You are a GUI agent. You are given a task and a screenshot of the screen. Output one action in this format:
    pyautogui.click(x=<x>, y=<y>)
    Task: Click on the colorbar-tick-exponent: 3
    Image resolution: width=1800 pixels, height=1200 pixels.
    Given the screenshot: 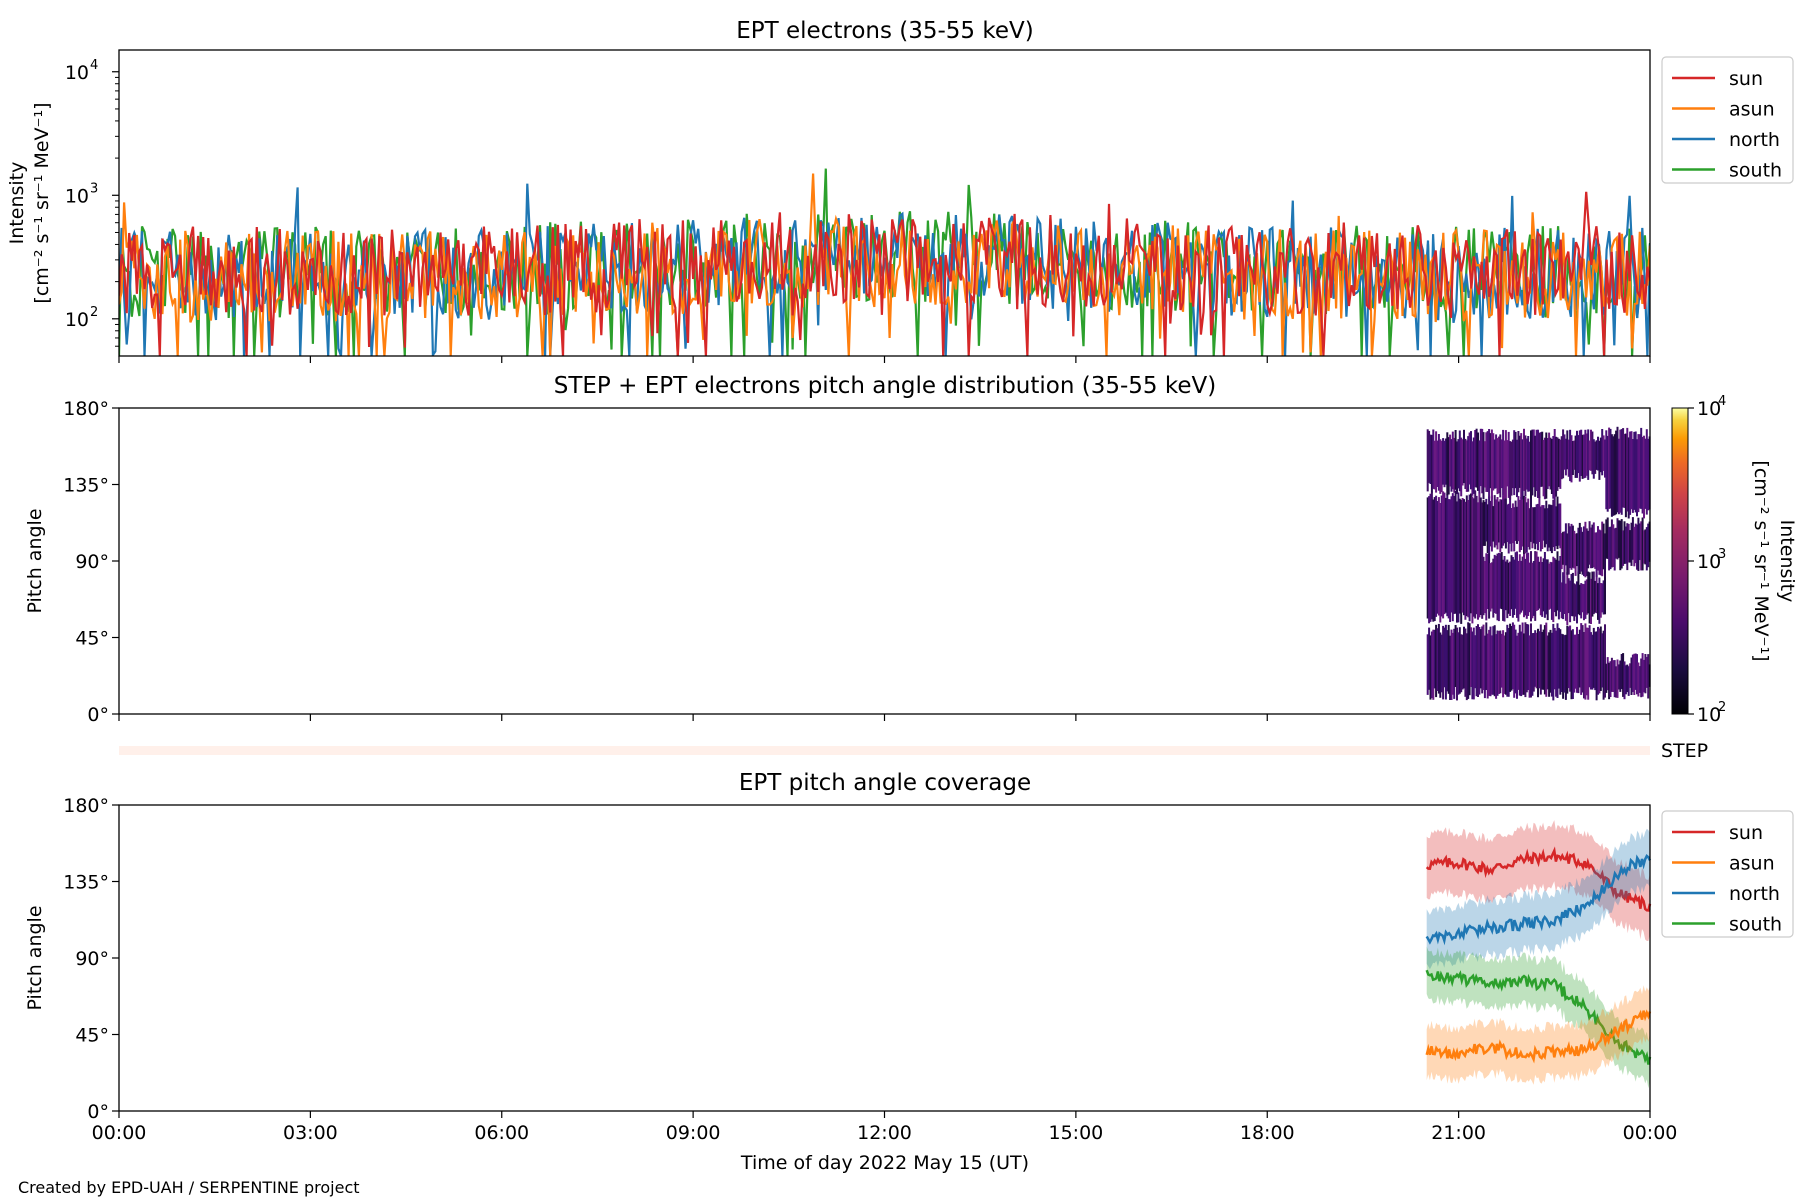 What is the action you would take?
    pyautogui.click(x=1722, y=554)
    